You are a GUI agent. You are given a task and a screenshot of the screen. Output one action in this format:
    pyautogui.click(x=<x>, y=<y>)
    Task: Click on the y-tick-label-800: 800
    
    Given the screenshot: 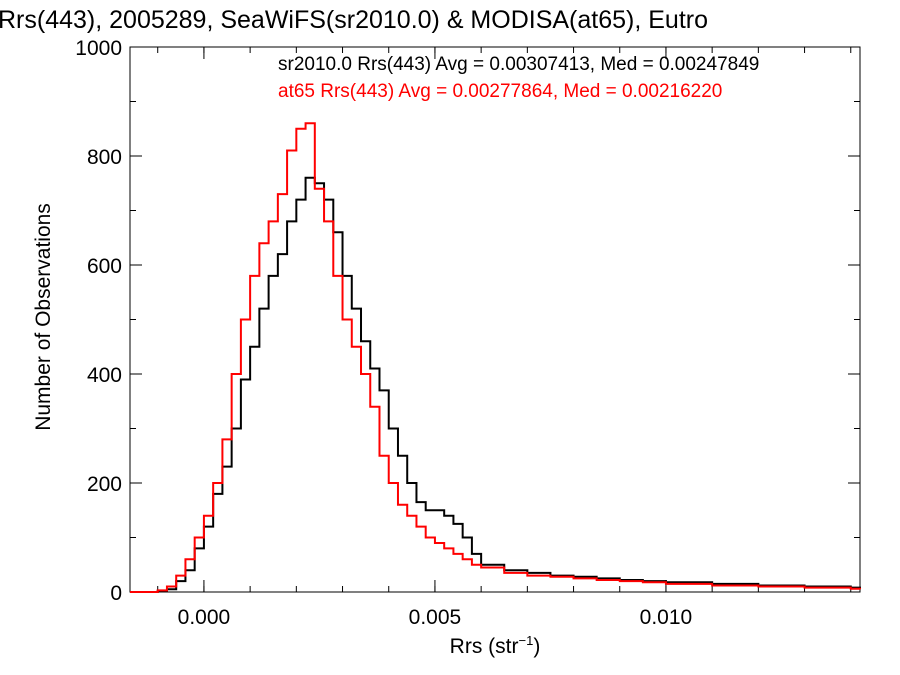 What is the action you would take?
    pyautogui.click(x=104, y=157)
    